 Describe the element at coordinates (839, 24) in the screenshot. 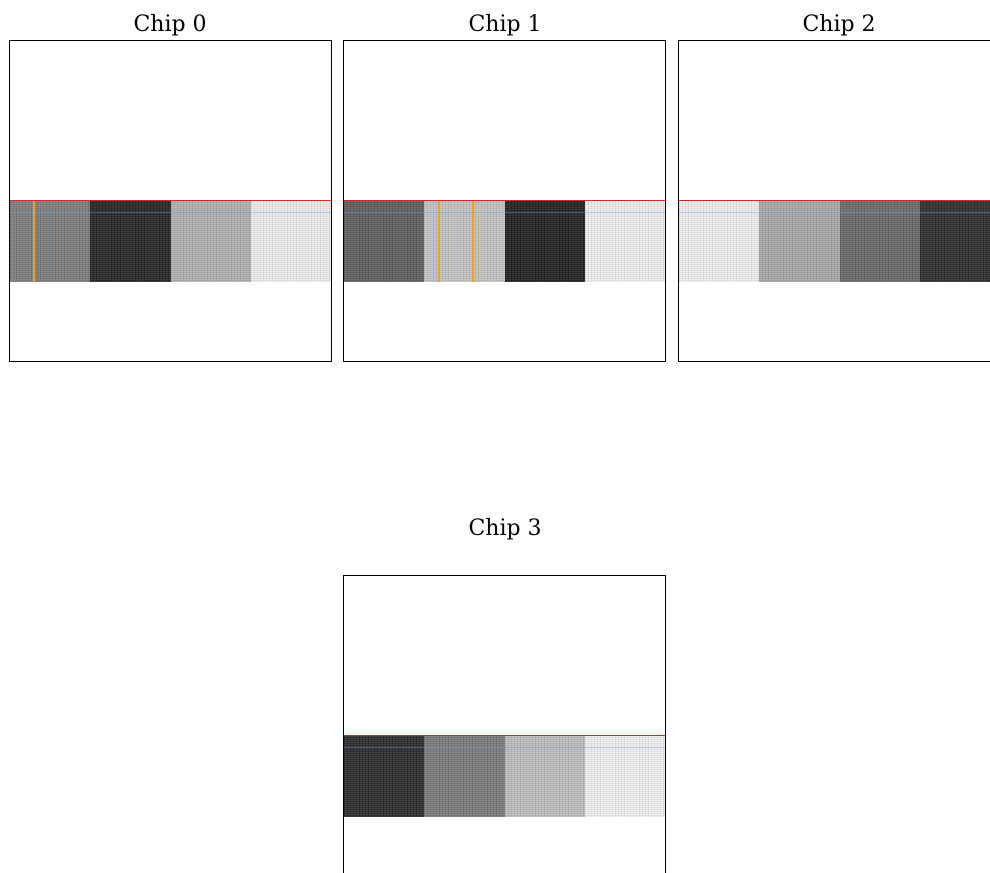

I see `chip-2-title: Chip 2` at that location.